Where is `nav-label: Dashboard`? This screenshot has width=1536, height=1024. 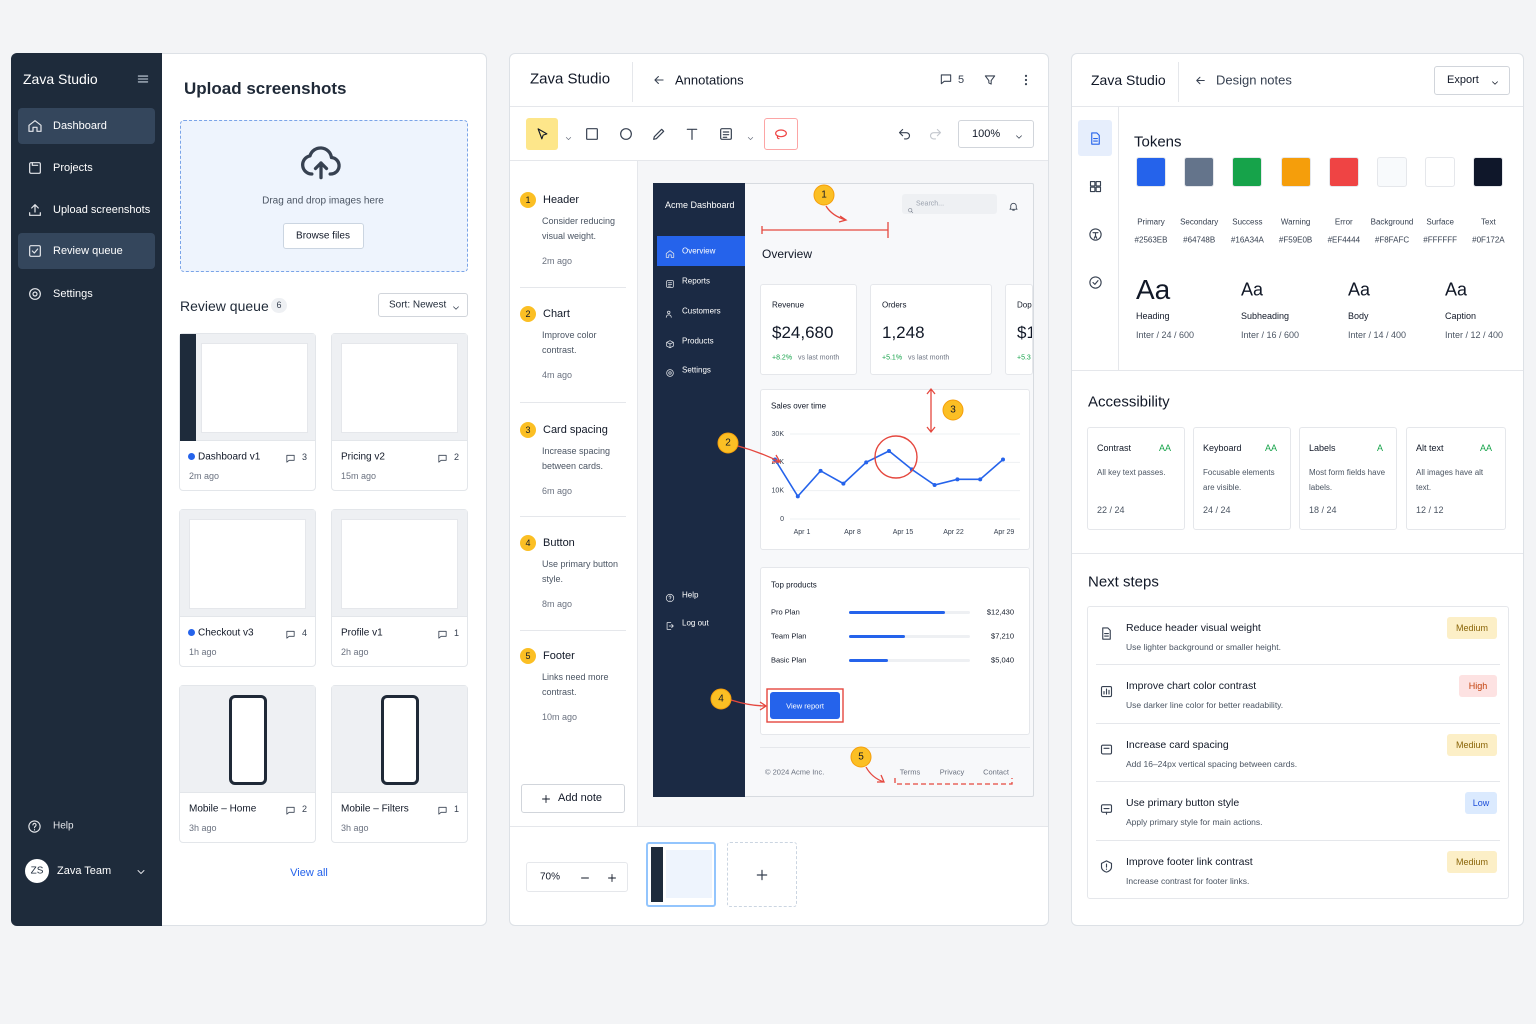
nav-label: Dashboard is located at coordinates (80, 126).